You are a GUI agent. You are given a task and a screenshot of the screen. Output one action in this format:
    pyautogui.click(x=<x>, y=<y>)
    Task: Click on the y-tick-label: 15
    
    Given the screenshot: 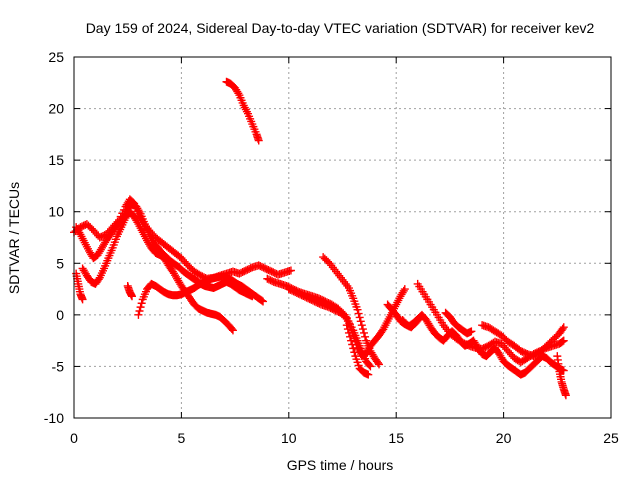 What is the action you would take?
    pyautogui.click(x=56, y=160)
    